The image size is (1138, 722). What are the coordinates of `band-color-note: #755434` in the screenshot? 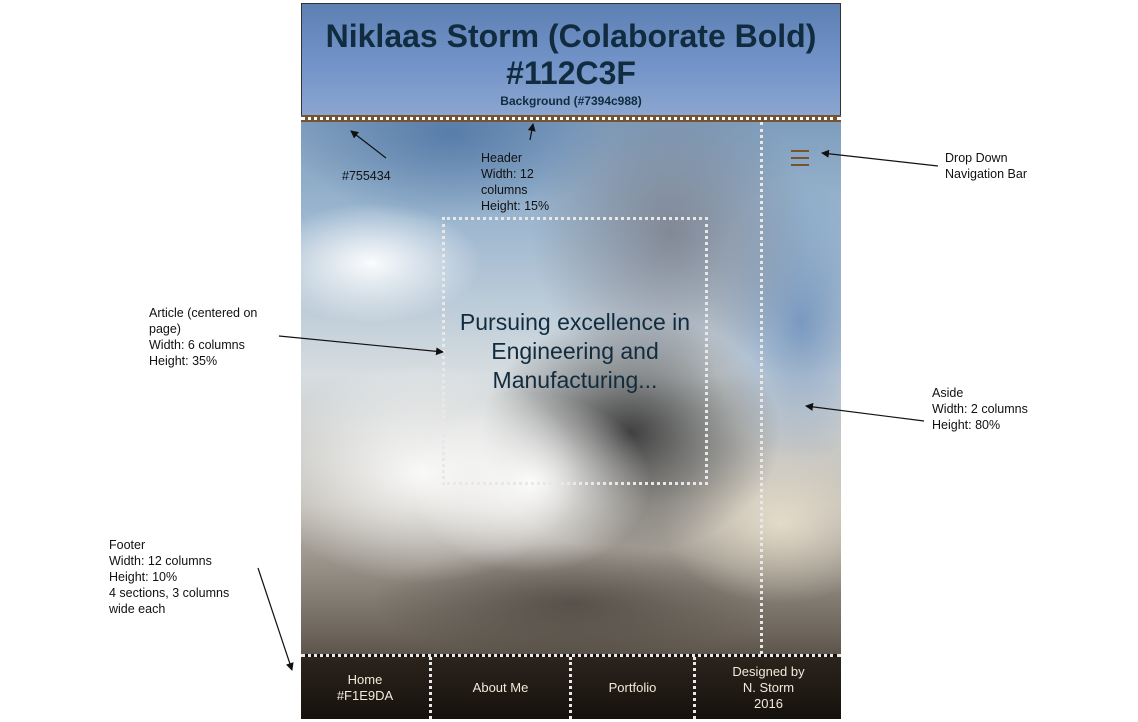 It's located at (366, 176).